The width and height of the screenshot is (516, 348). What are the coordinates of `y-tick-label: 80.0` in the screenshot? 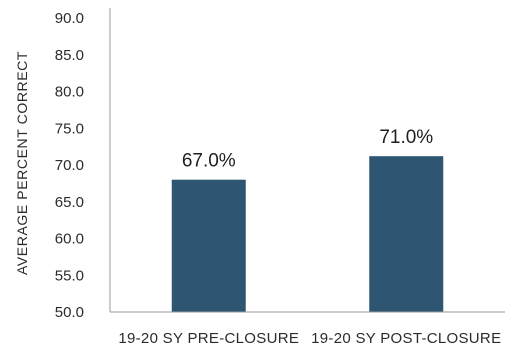 It's located at (69, 92).